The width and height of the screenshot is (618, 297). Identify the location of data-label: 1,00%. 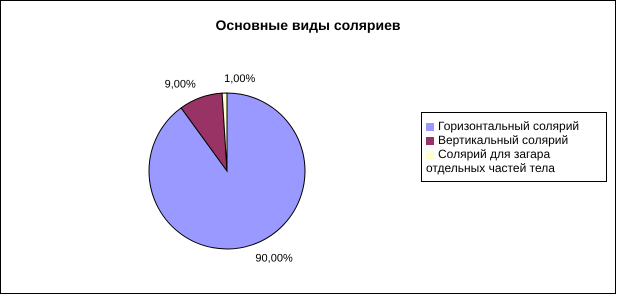
(240, 79).